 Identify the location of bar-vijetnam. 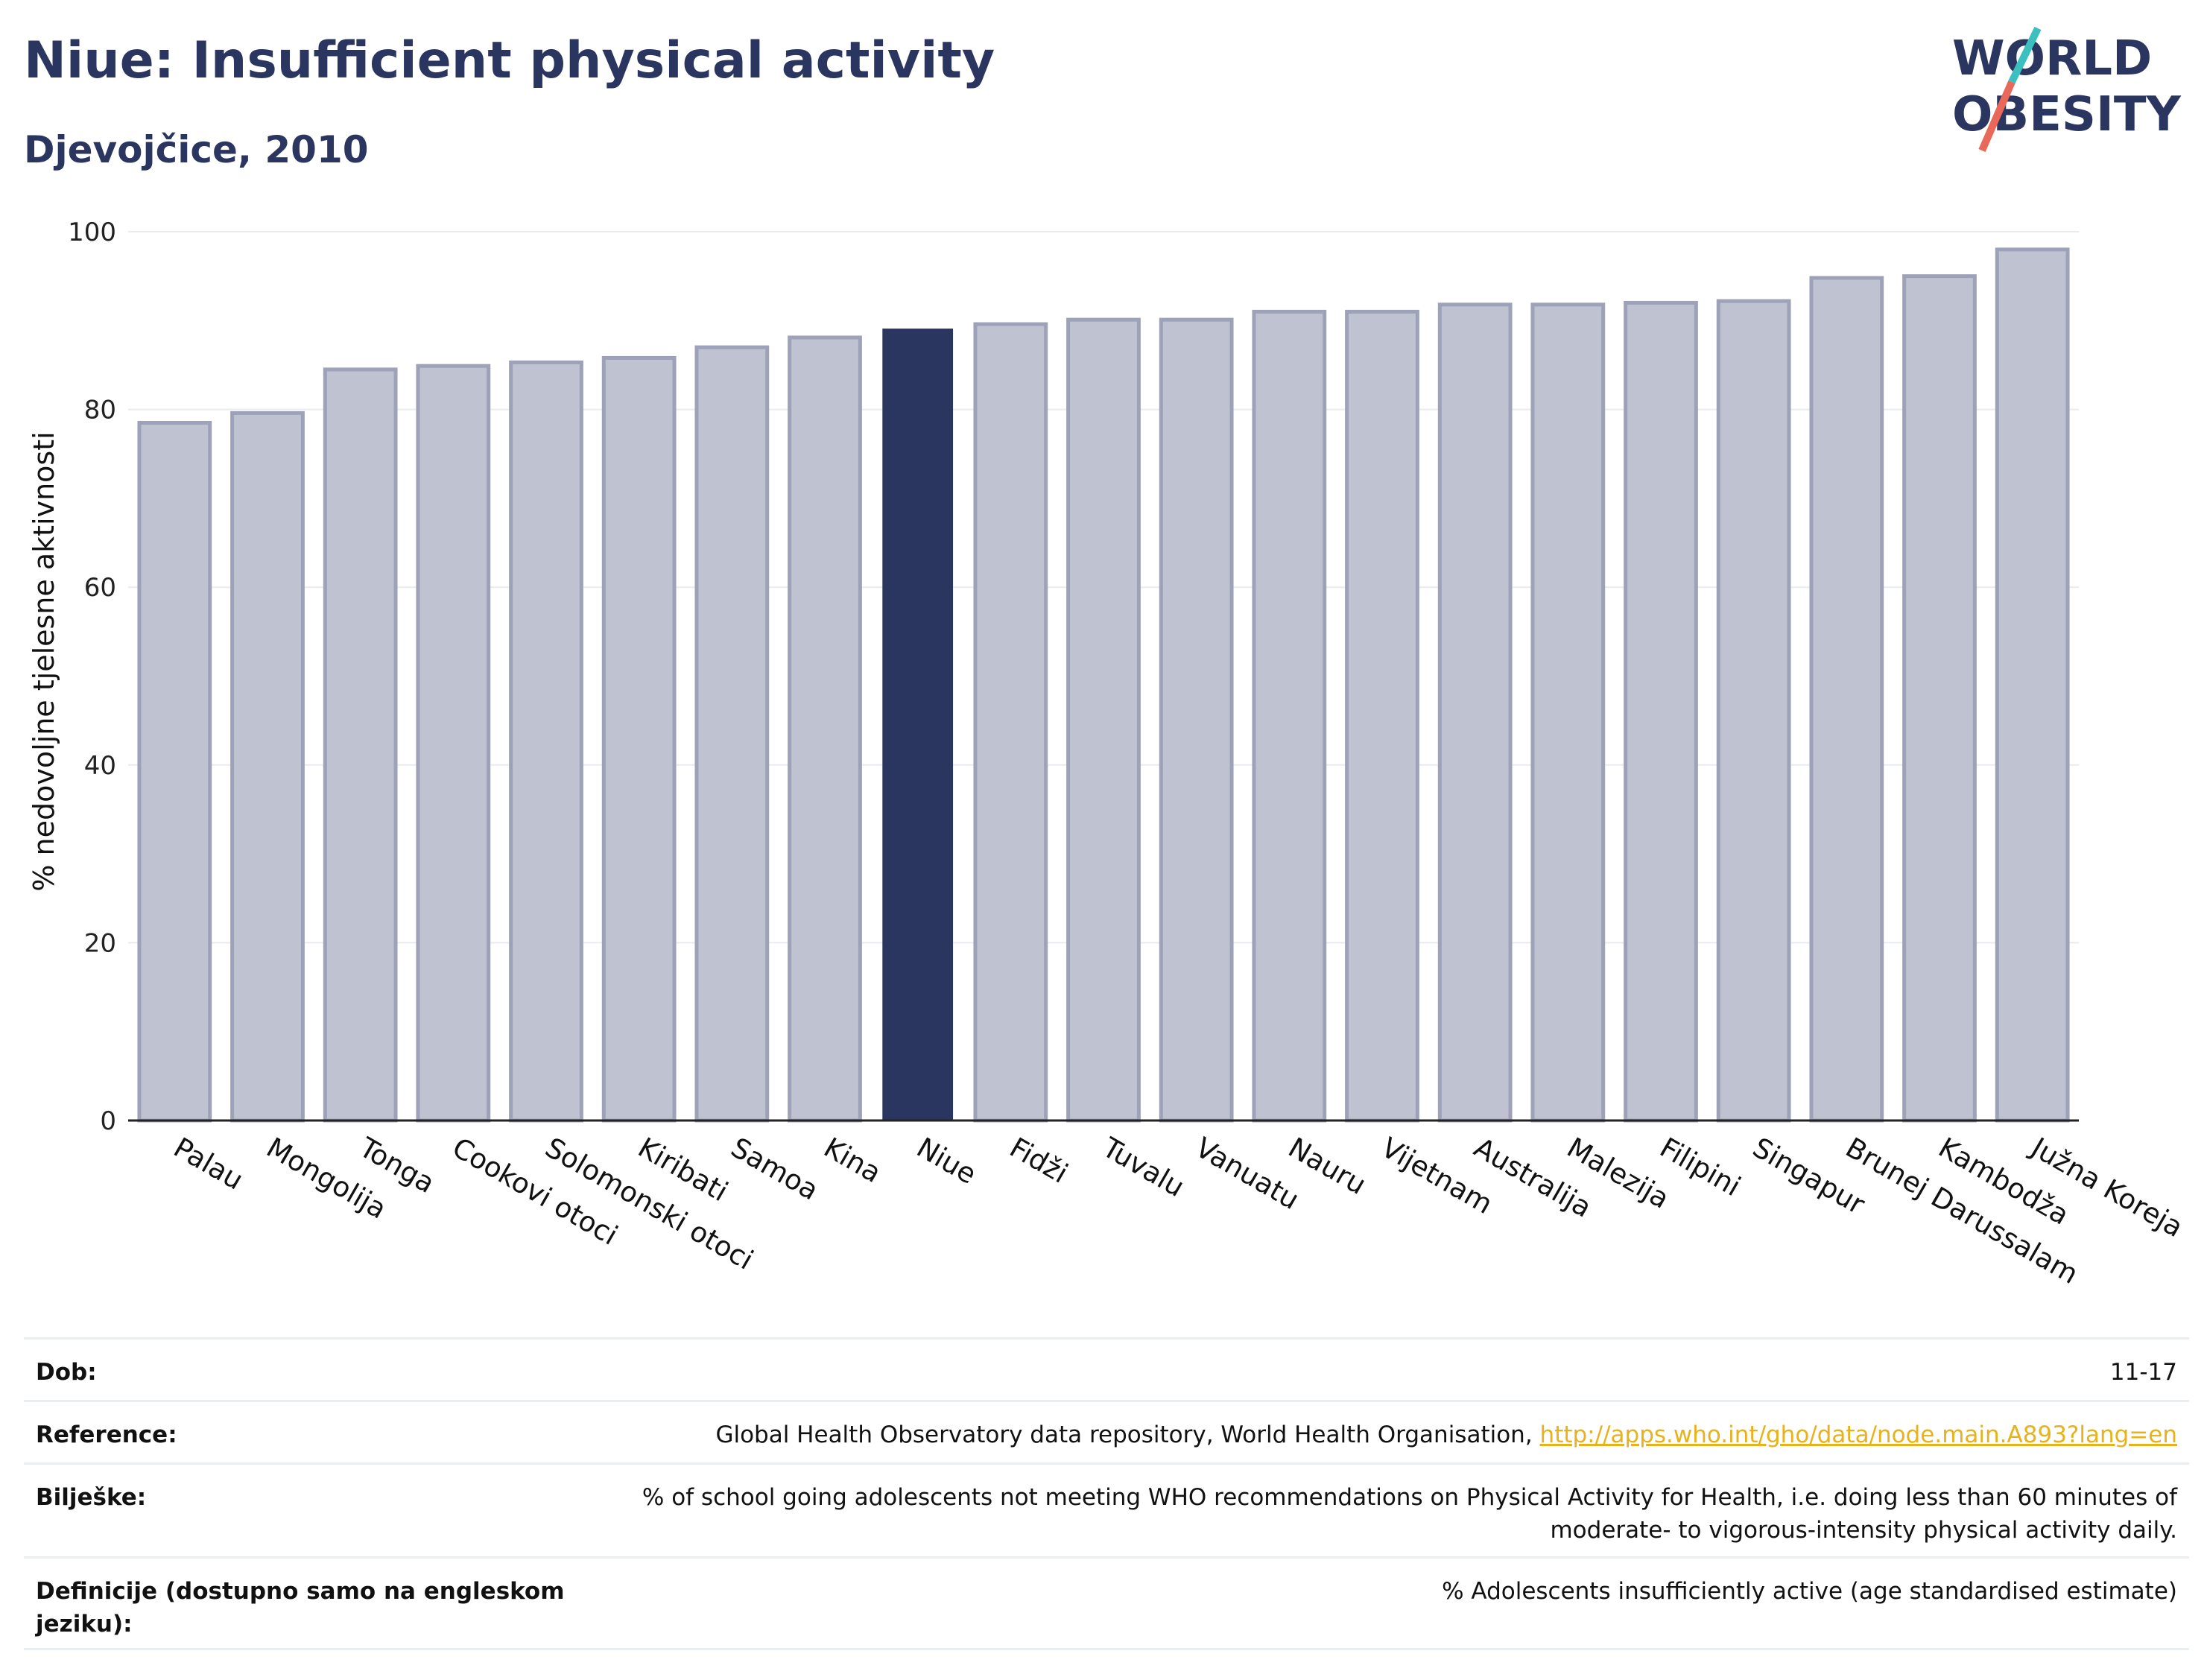
(1382, 716).